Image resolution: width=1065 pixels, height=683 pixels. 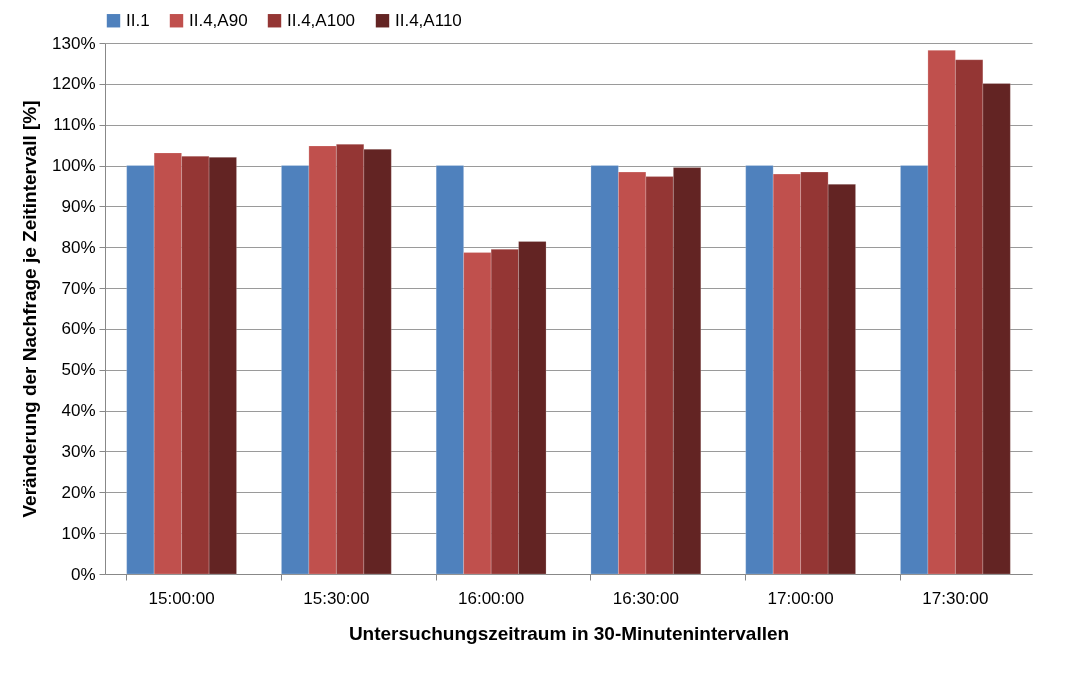 What do you see at coordinates (78, 492) in the screenshot?
I see `y-tick-label: 20%` at bounding box center [78, 492].